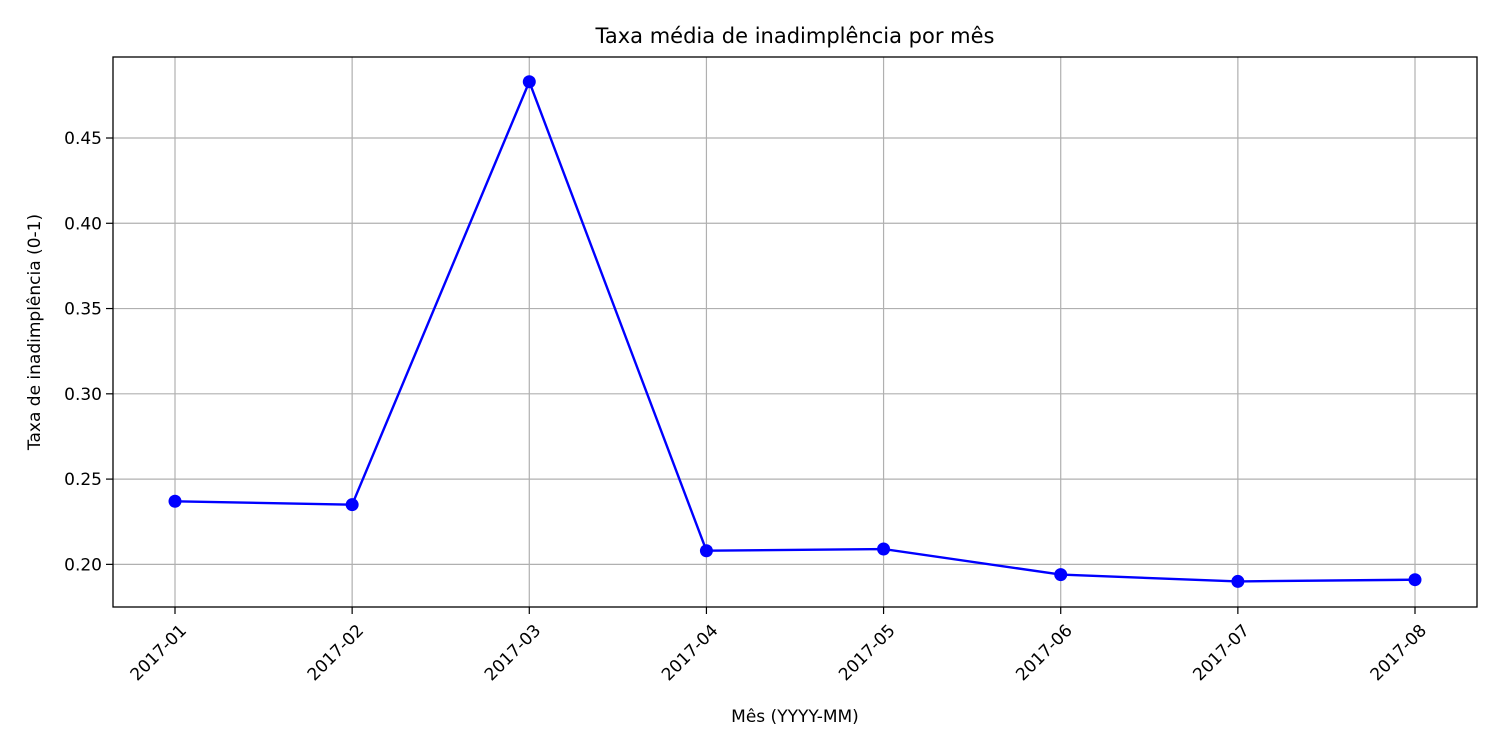 This screenshot has width=1500, height=750. I want to click on y-tick-label: 0.30, so click(83, 395).